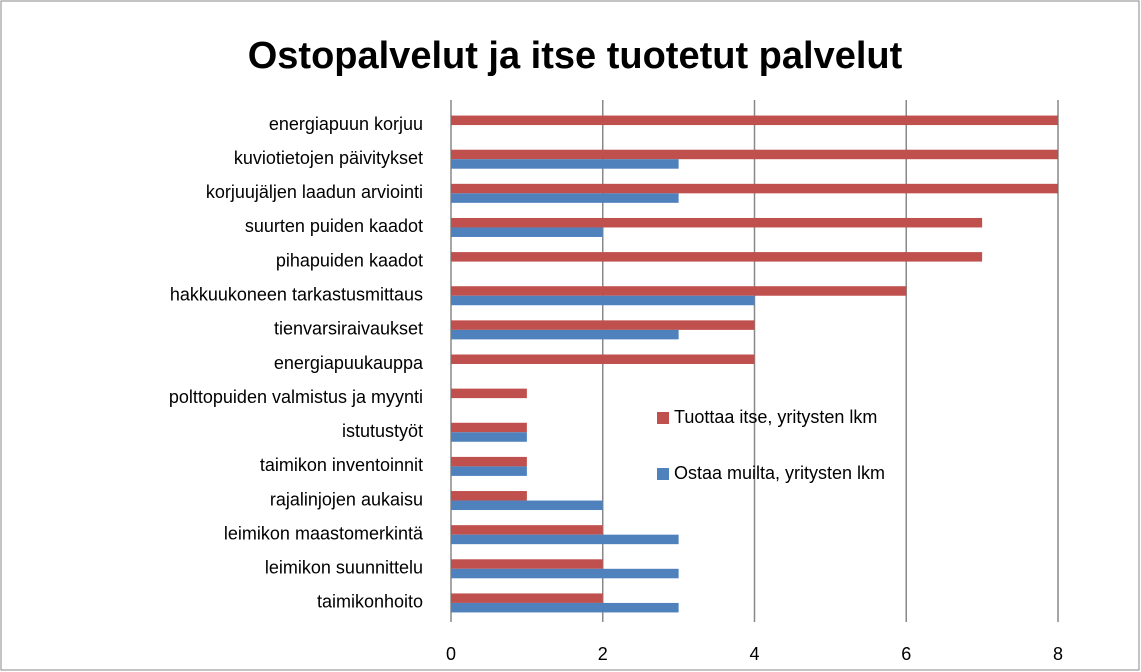 This screenshot has height=672, width=1141. I want to click on y-tick-label: polttopuiden valmistus ja myynti, so click(296, 397).